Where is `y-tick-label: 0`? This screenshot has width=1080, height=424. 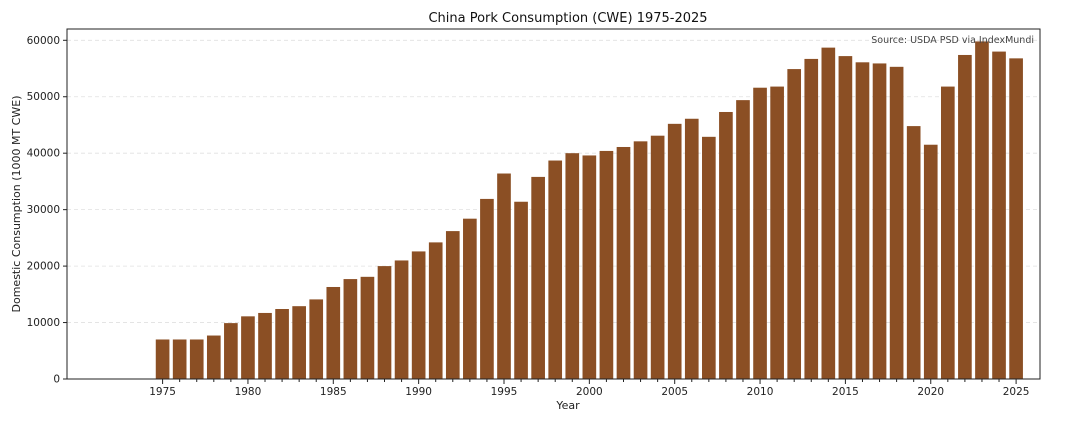
y-tick-label: 0 is located at coordinates (56, 380).